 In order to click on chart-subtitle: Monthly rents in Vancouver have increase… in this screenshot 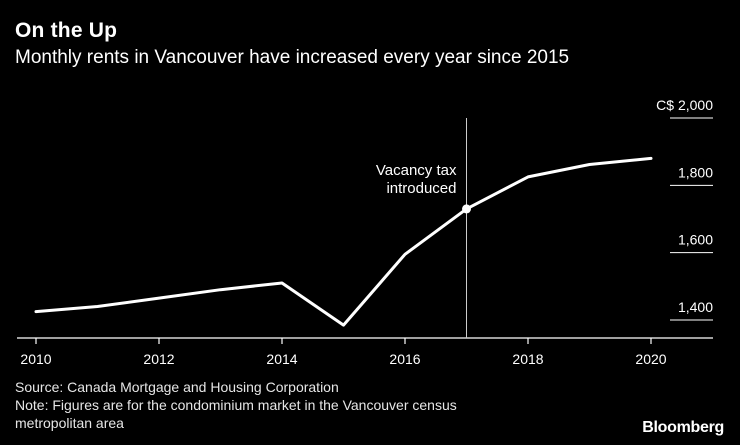, I will do `click(292, 57)`.